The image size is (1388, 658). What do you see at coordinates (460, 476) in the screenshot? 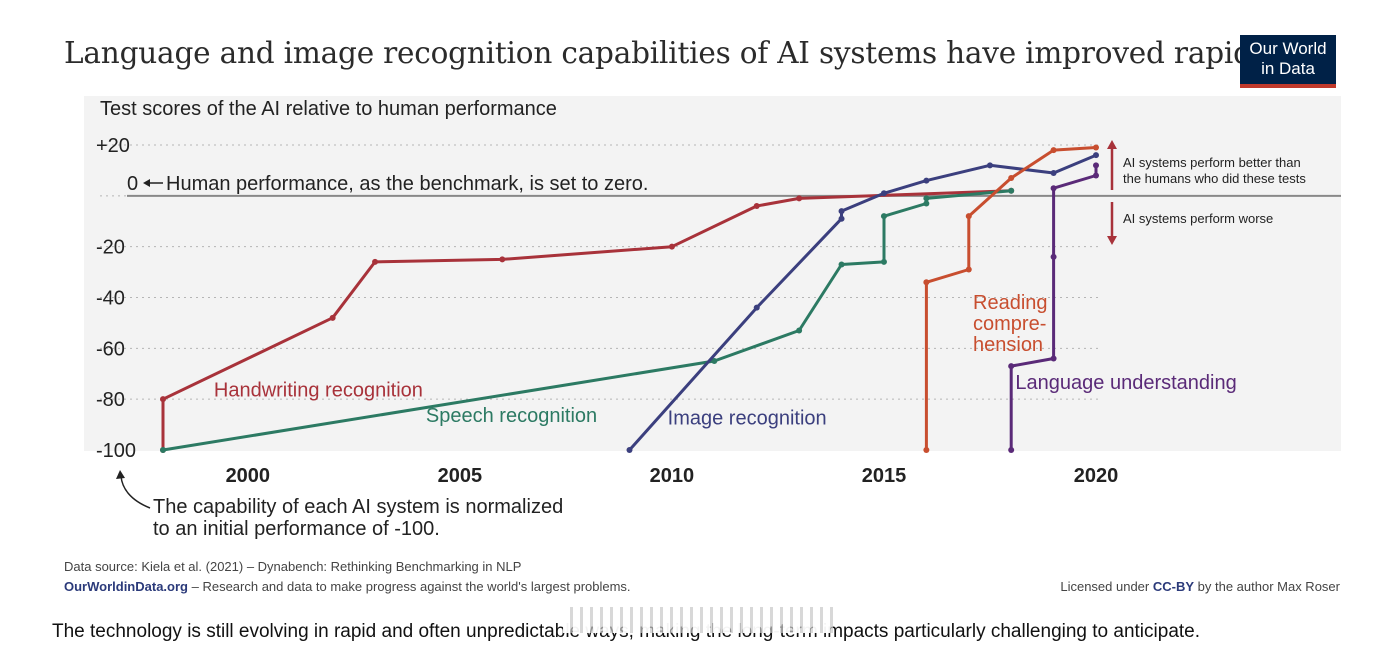
I see `x-tick-label: 2005` at bounding box center [460, 476].